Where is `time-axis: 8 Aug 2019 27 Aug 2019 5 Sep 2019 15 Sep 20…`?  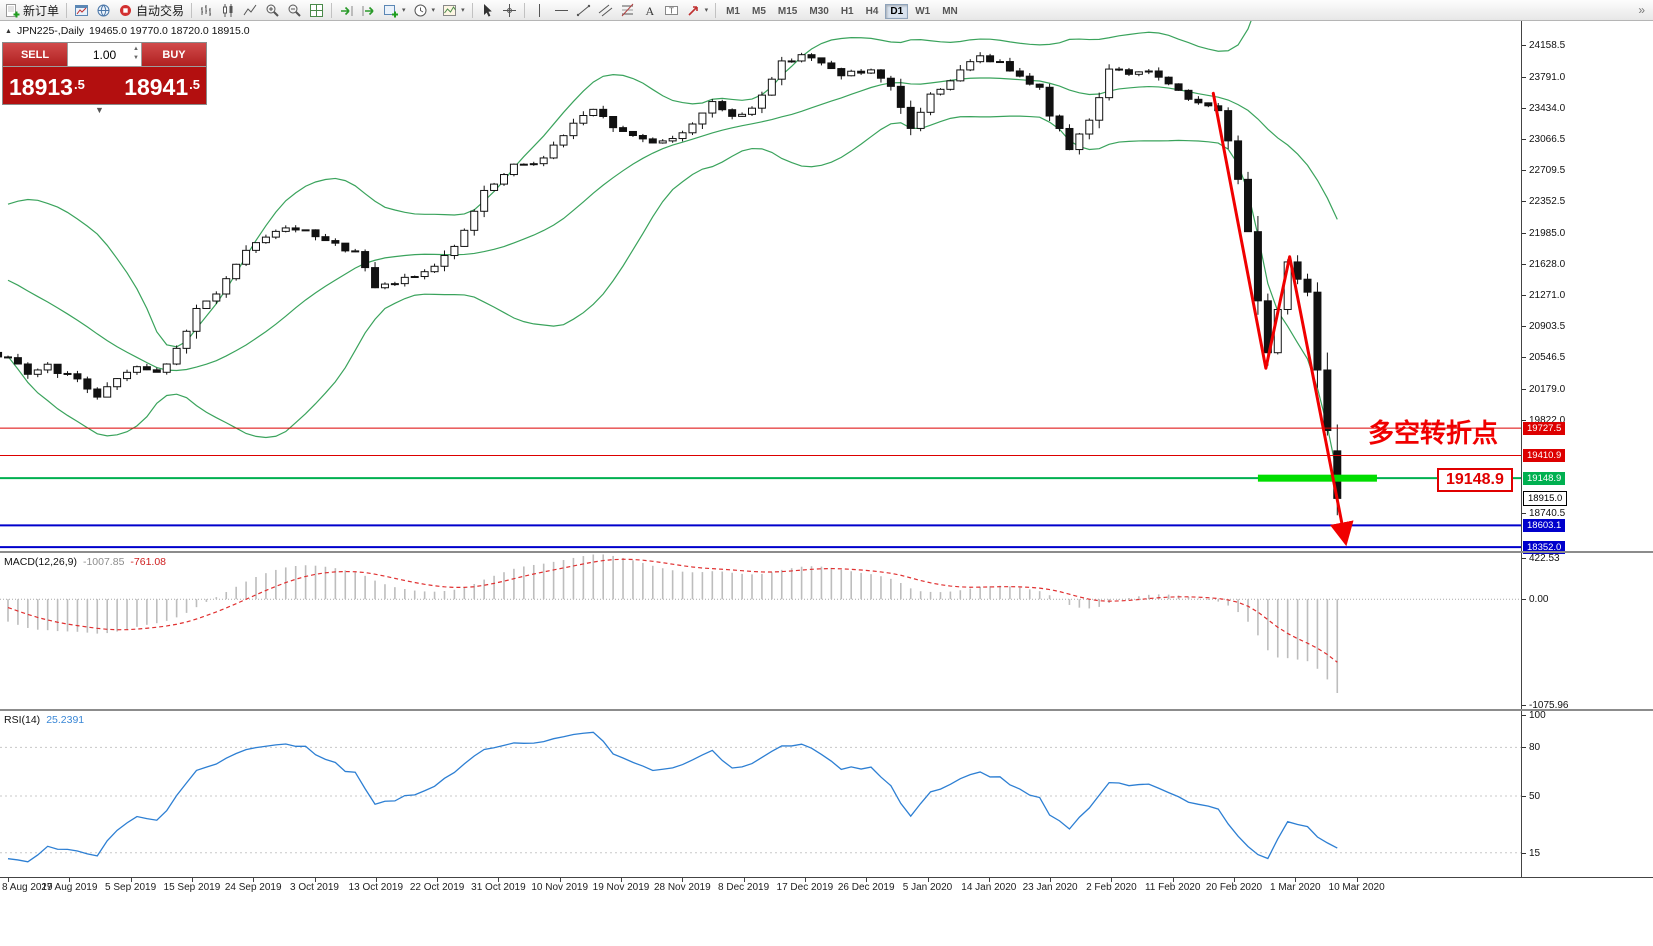
time-axis: 8 Aug 2019 27 Aug 2019 5 Sep 2019 15 Sep 20… is located at coordinates (826, 888).